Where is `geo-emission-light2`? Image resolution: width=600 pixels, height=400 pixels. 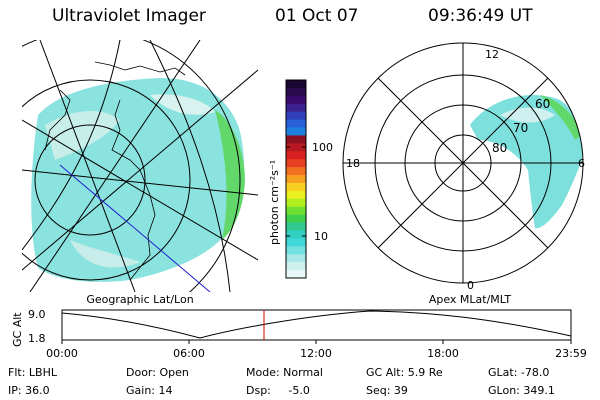
geo-emission-light2 is located at coordinates (182, 104).